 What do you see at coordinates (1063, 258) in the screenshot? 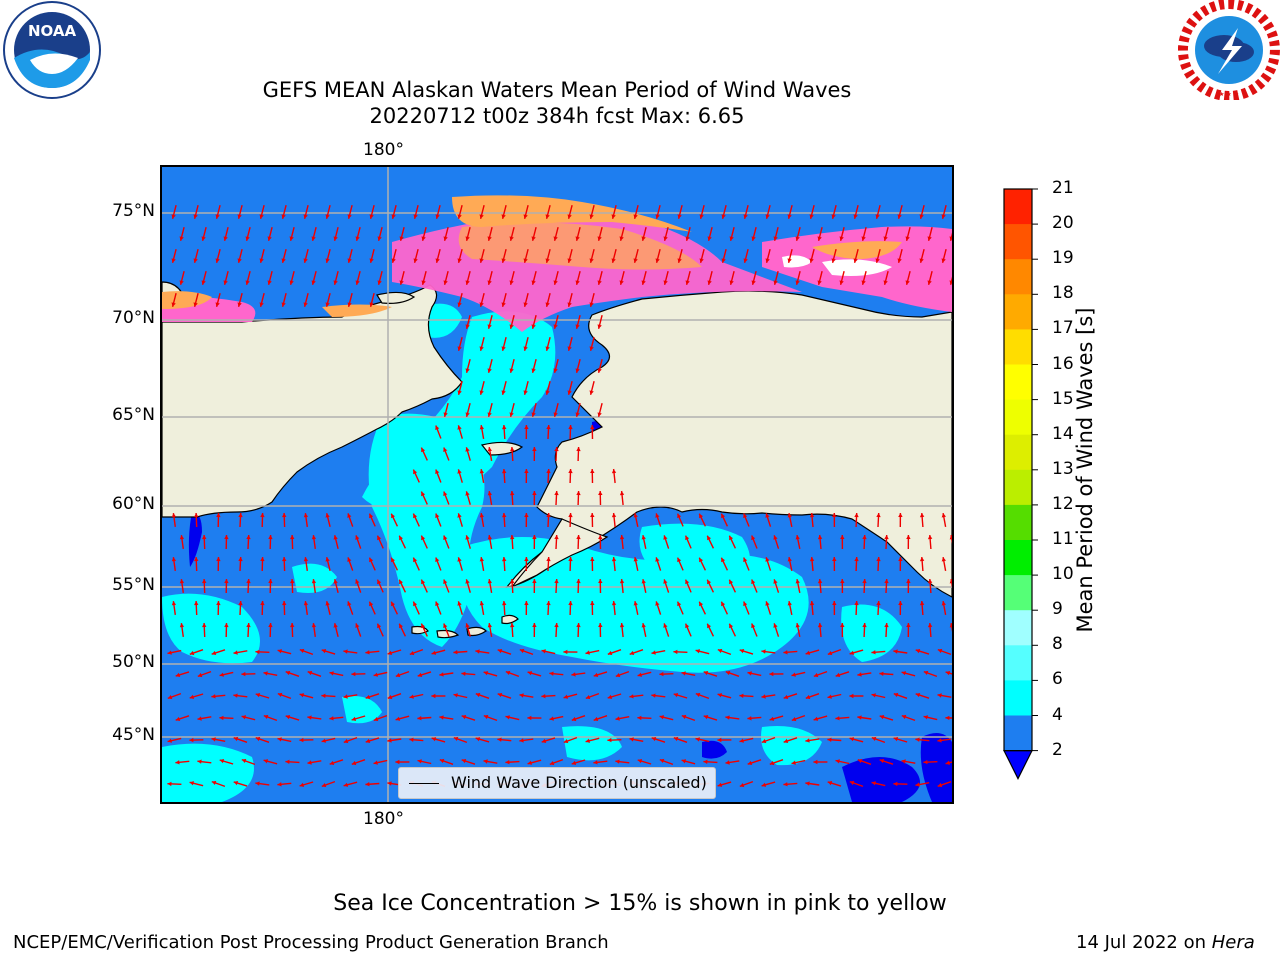
I see `colorbar-tick-label: 19` at bounding box center [1063, 258].